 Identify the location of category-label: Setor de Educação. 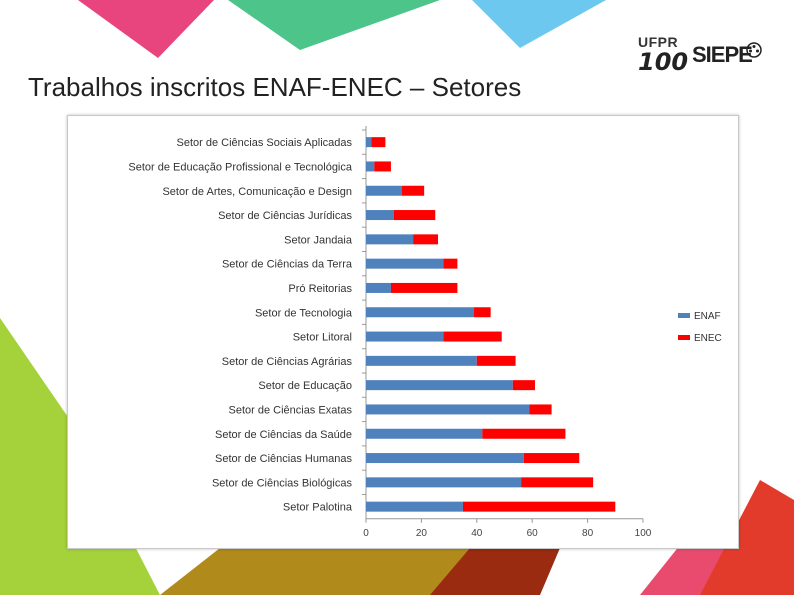
(305, 386).